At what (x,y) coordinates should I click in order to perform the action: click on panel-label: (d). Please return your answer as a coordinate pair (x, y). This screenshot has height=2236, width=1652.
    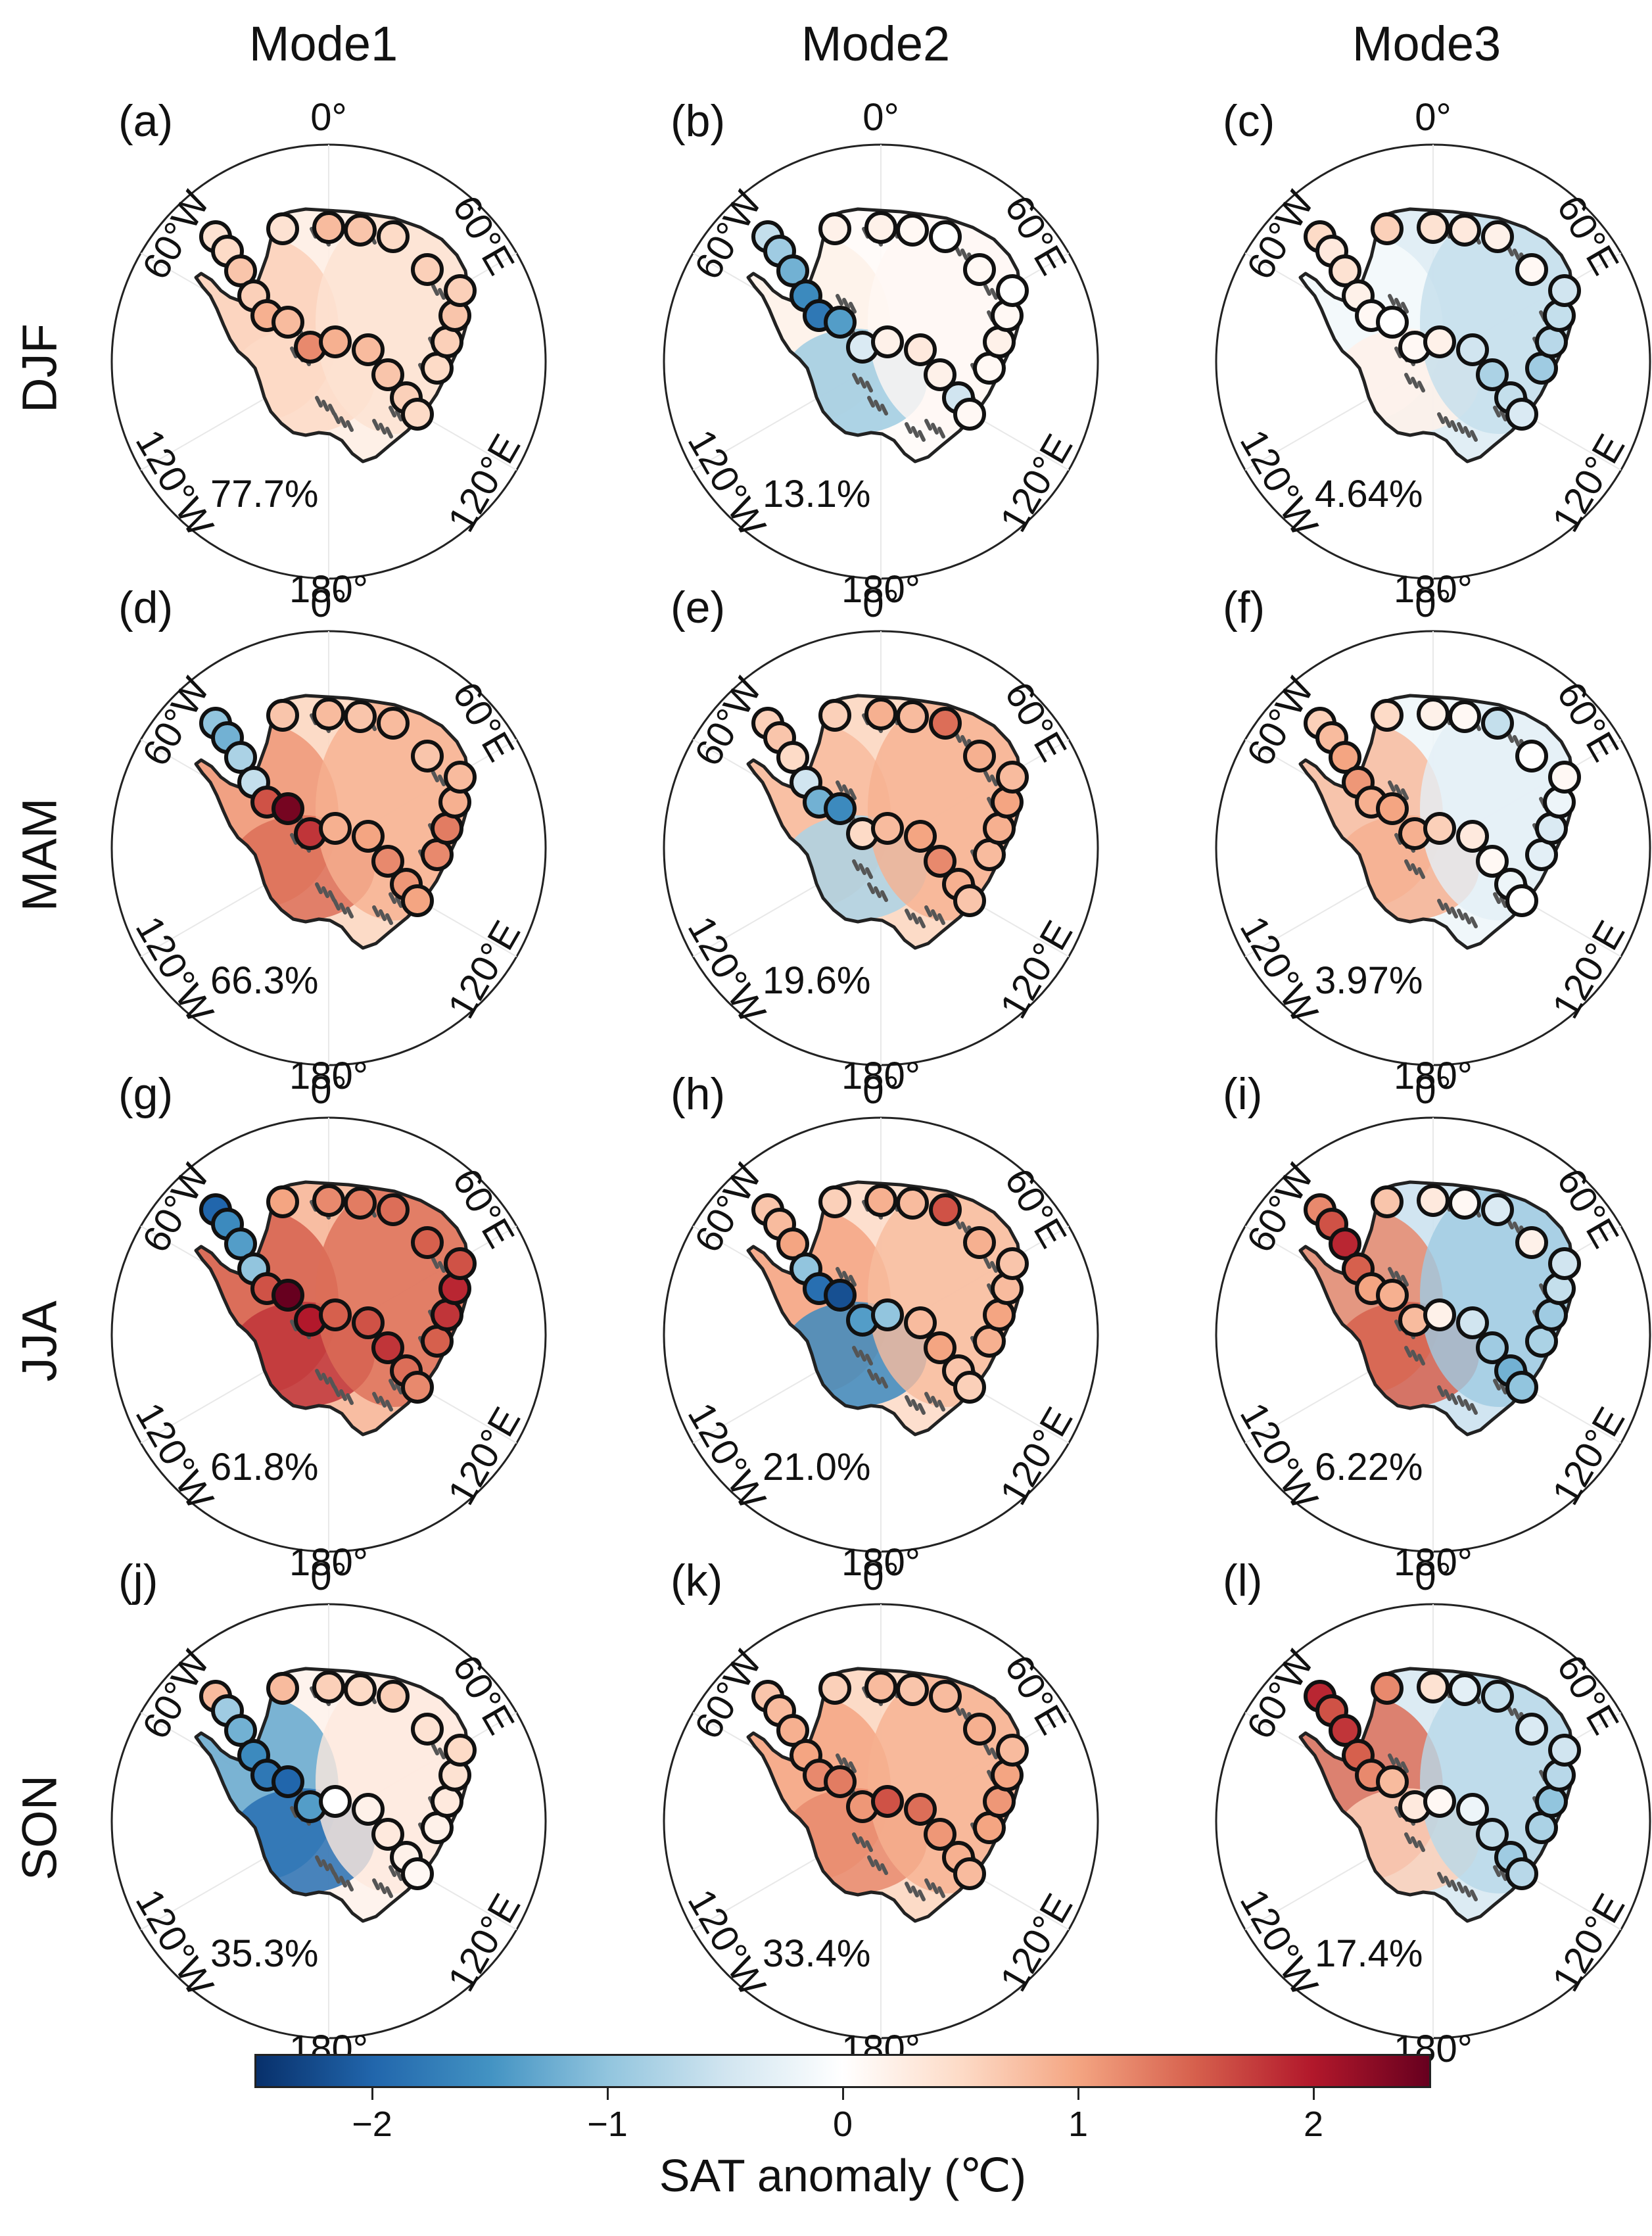
    Looking at the image, I should click on (146, 607).